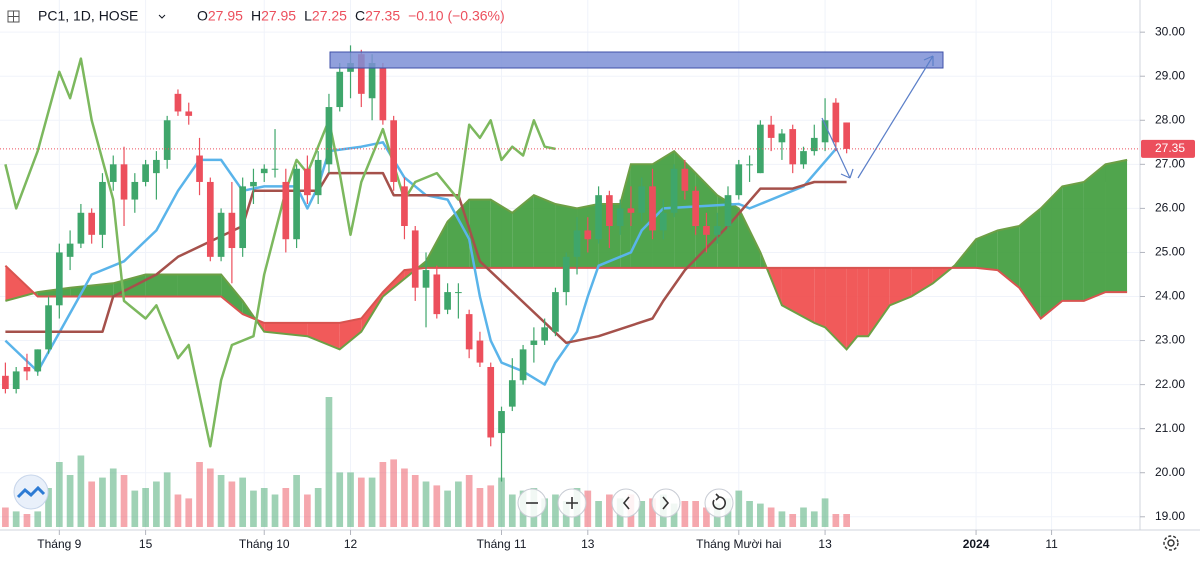 Image resolution: width=1200 pixels, height=571 pixels. What do you see at coordinates (31, 492) in the screenshot?
I see `logo-circle` at bounding box center [31, 492].